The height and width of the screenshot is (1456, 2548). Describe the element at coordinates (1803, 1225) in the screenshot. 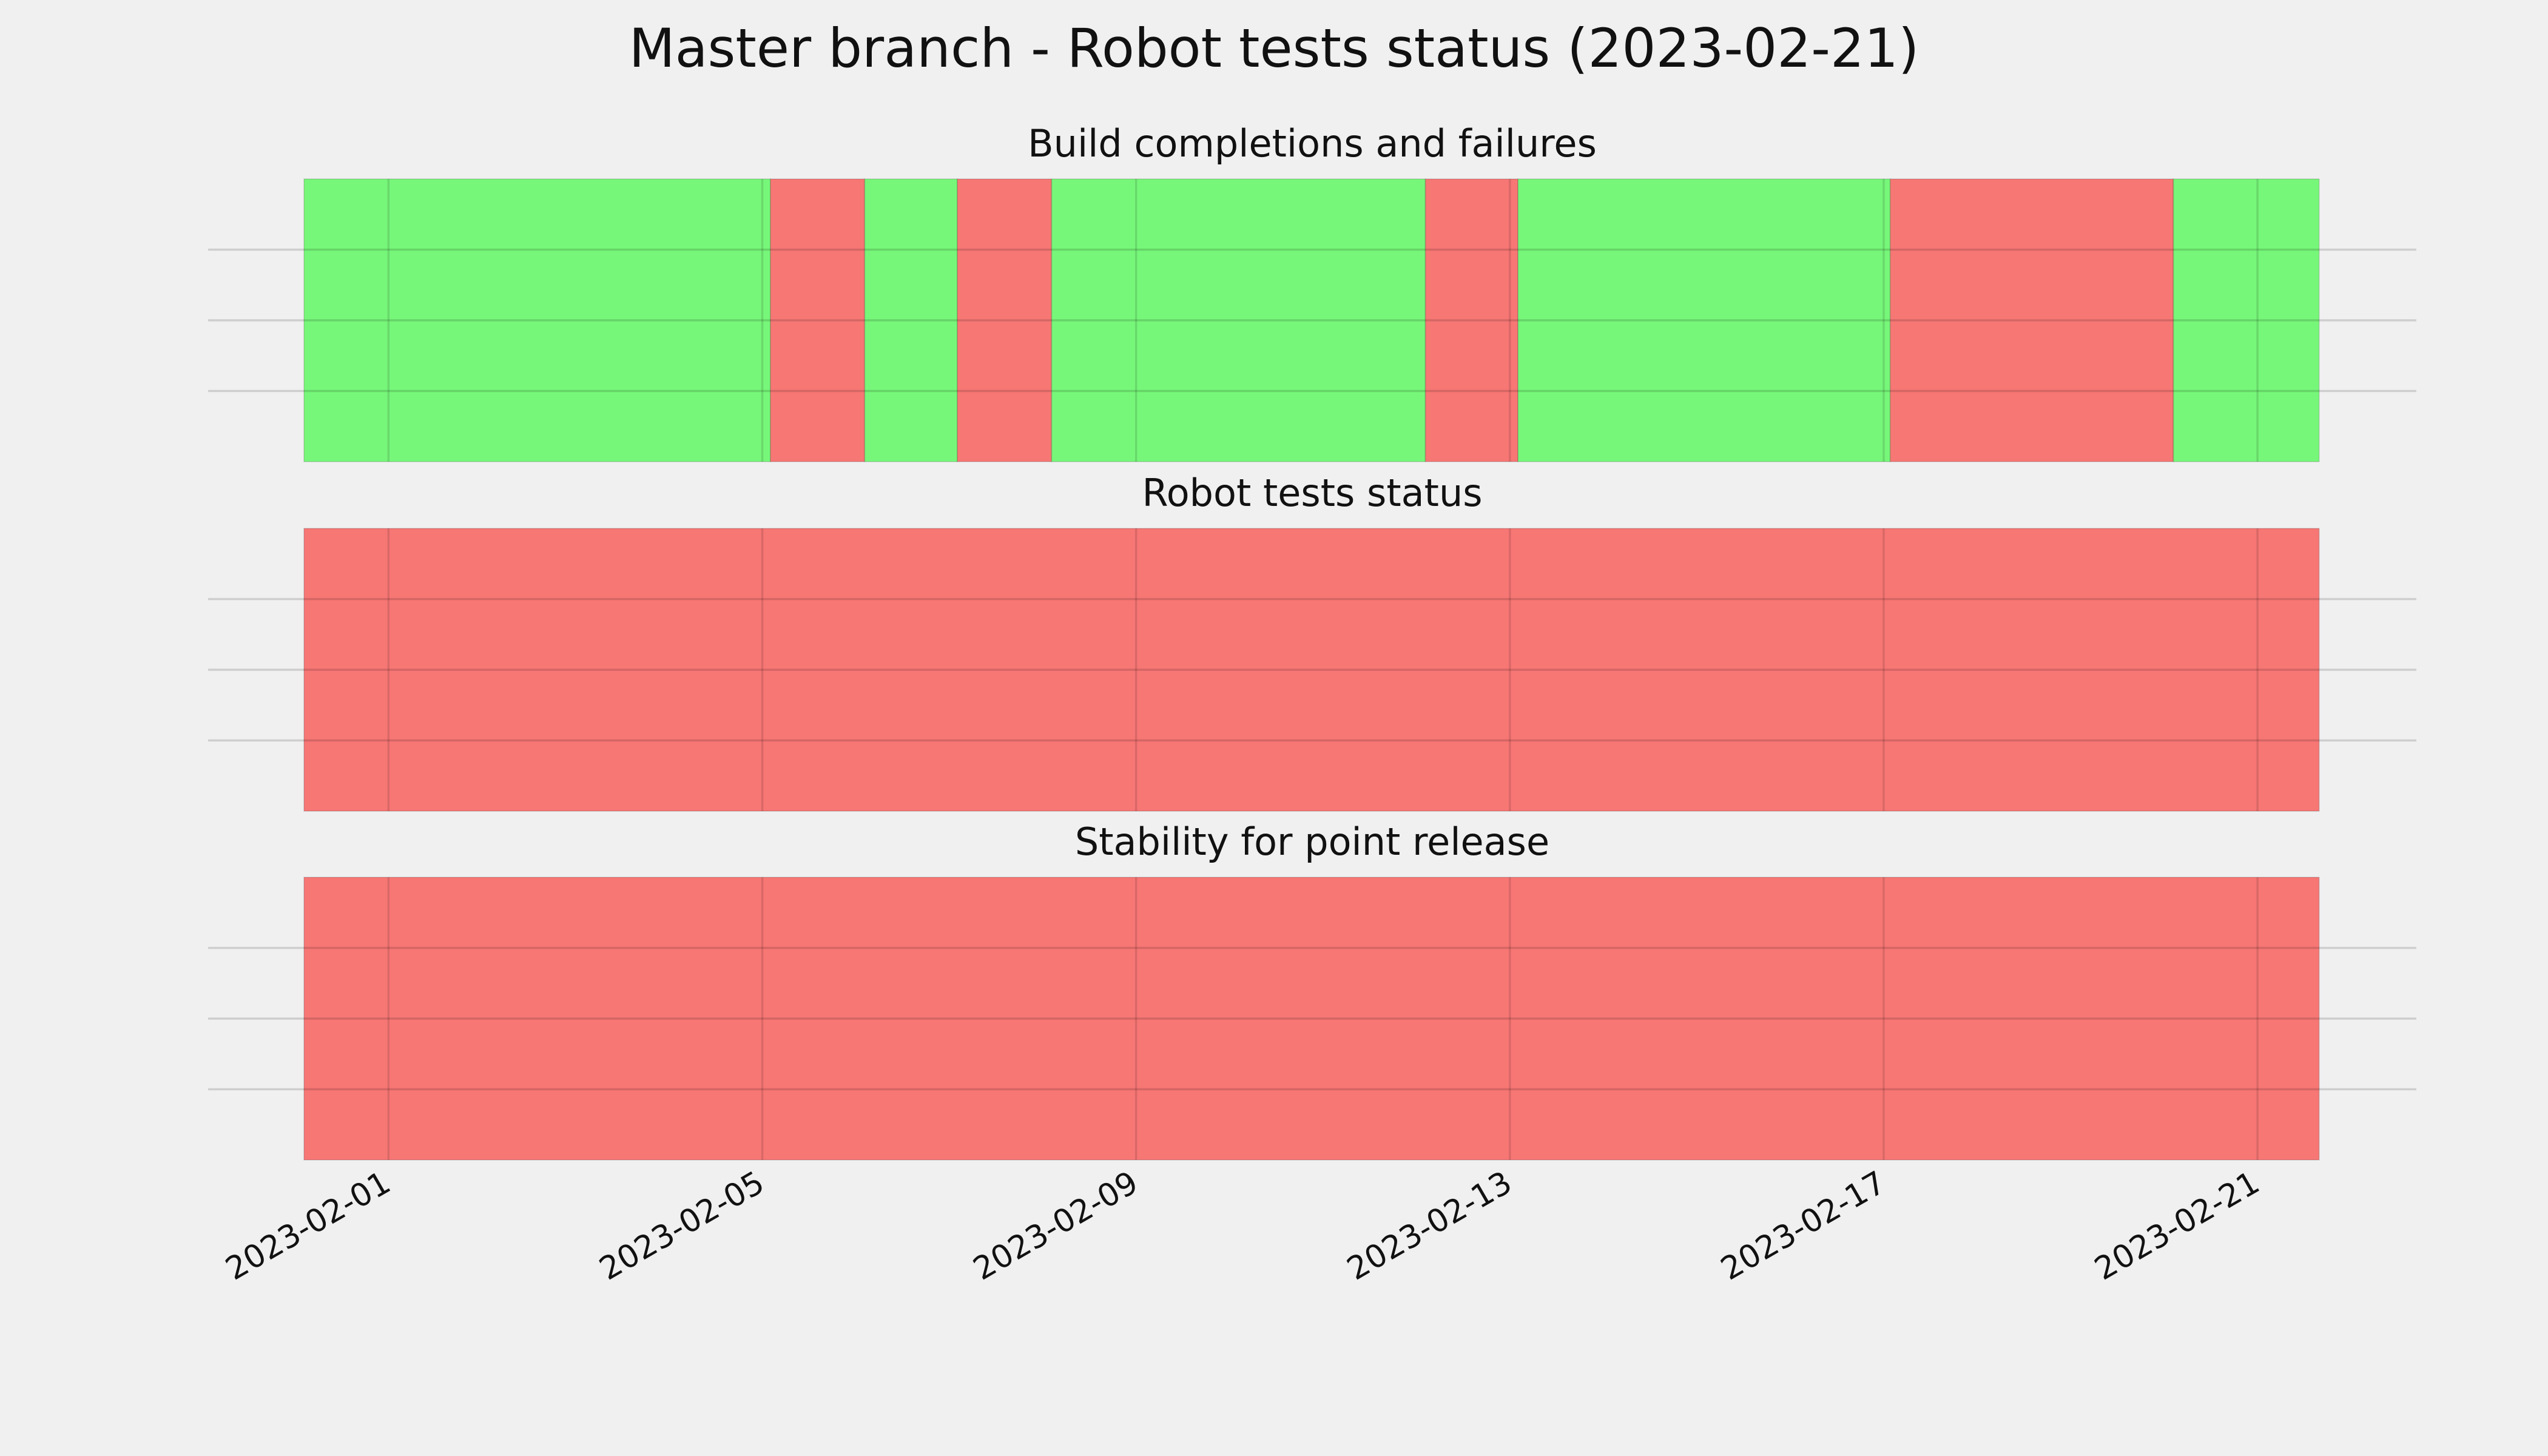

I see `x-tick-label: 2023-02-17` at that location.